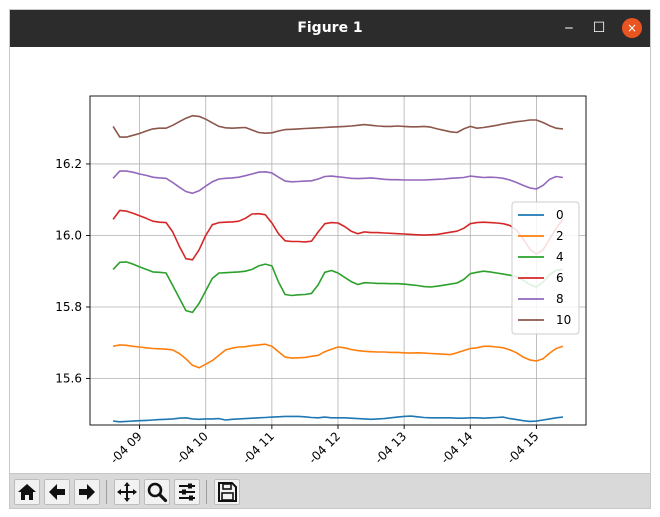  What do you see at coordinates (330, 490) in the screenshot?
I see `navigation-toolbar` at bounding box center [330, 490].